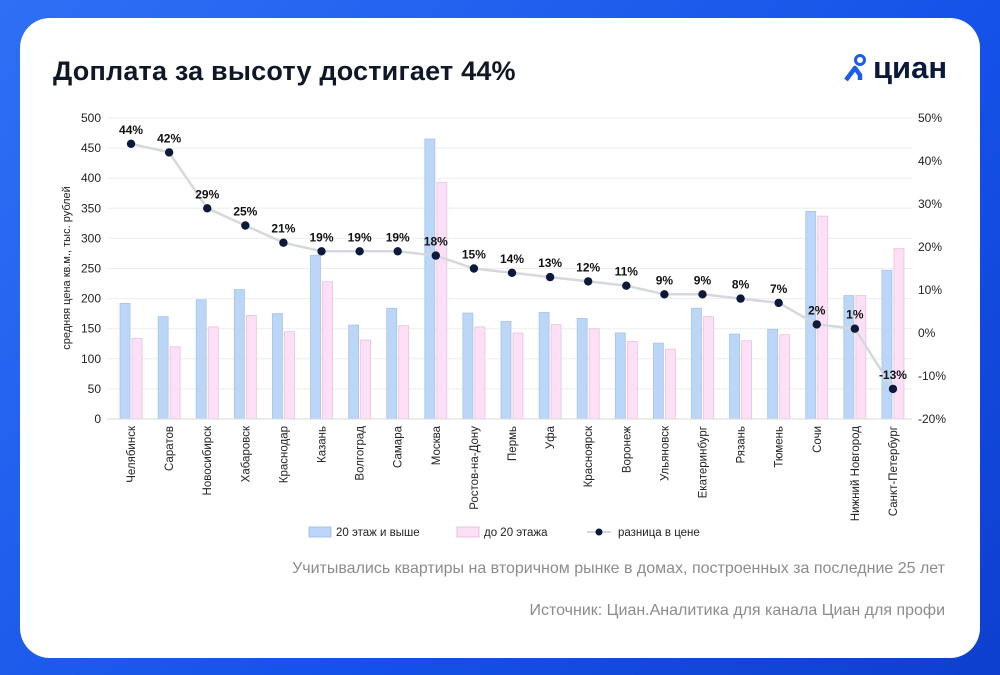 Image resolution: width=1000 pixels, height=675 pixels. I want to click on data-label: 14%, so click(512, 259).